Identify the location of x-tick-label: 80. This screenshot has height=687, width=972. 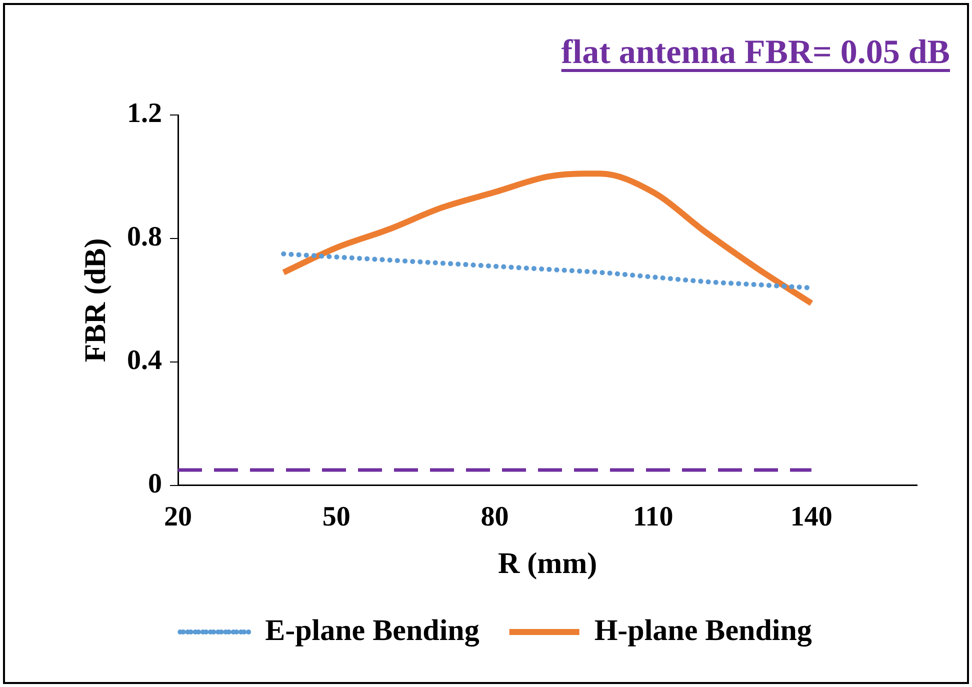
(494, 516).